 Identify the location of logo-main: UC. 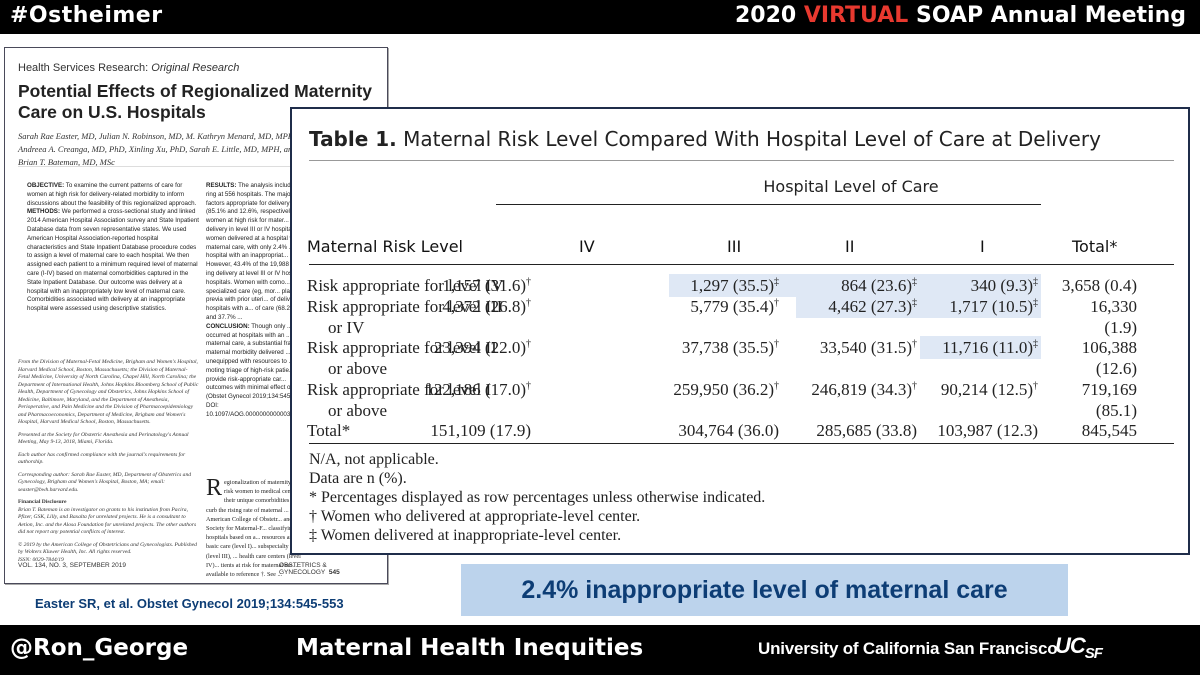
(1070, 645).